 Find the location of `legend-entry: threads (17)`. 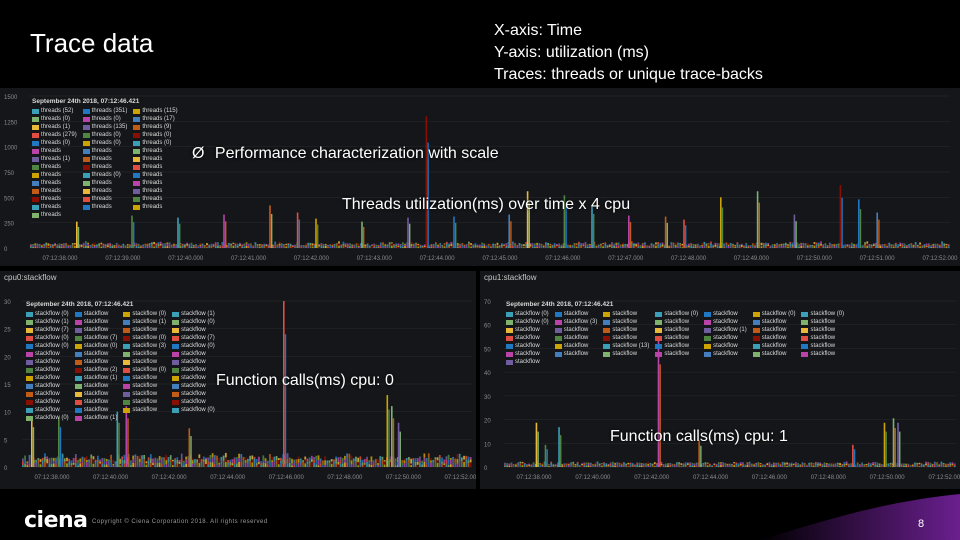

legend-entry: threads (17) is located at coordinates (155, 119).